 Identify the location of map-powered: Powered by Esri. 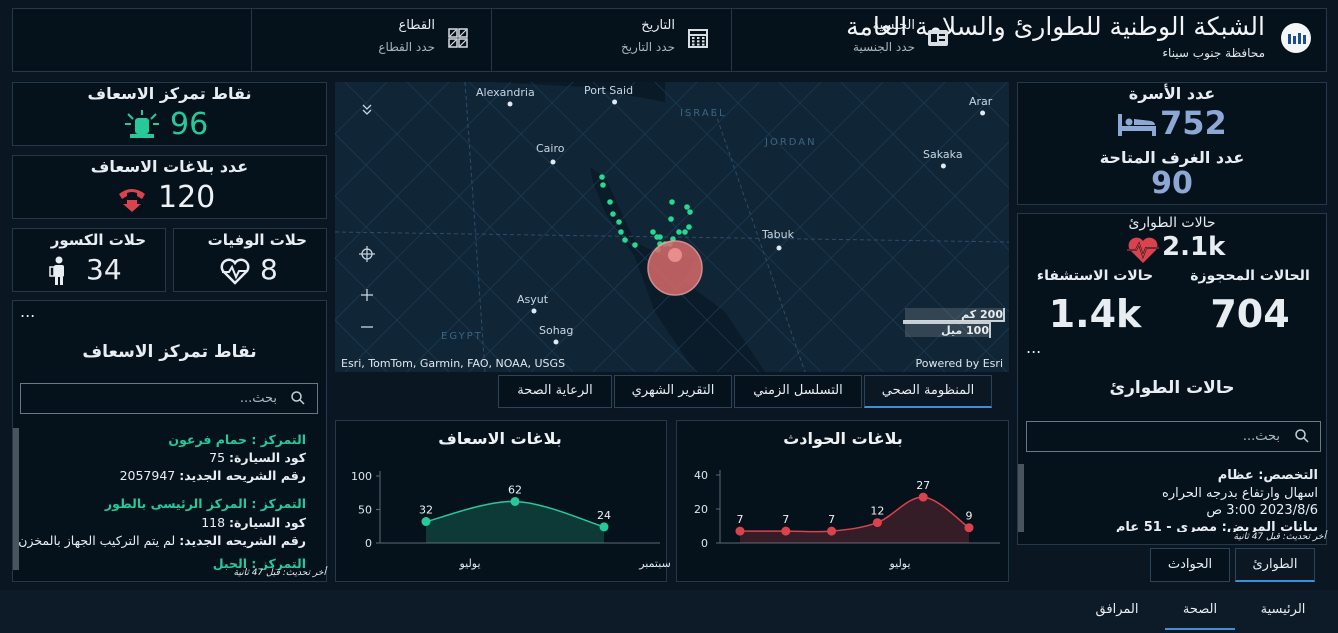
(959, 363).